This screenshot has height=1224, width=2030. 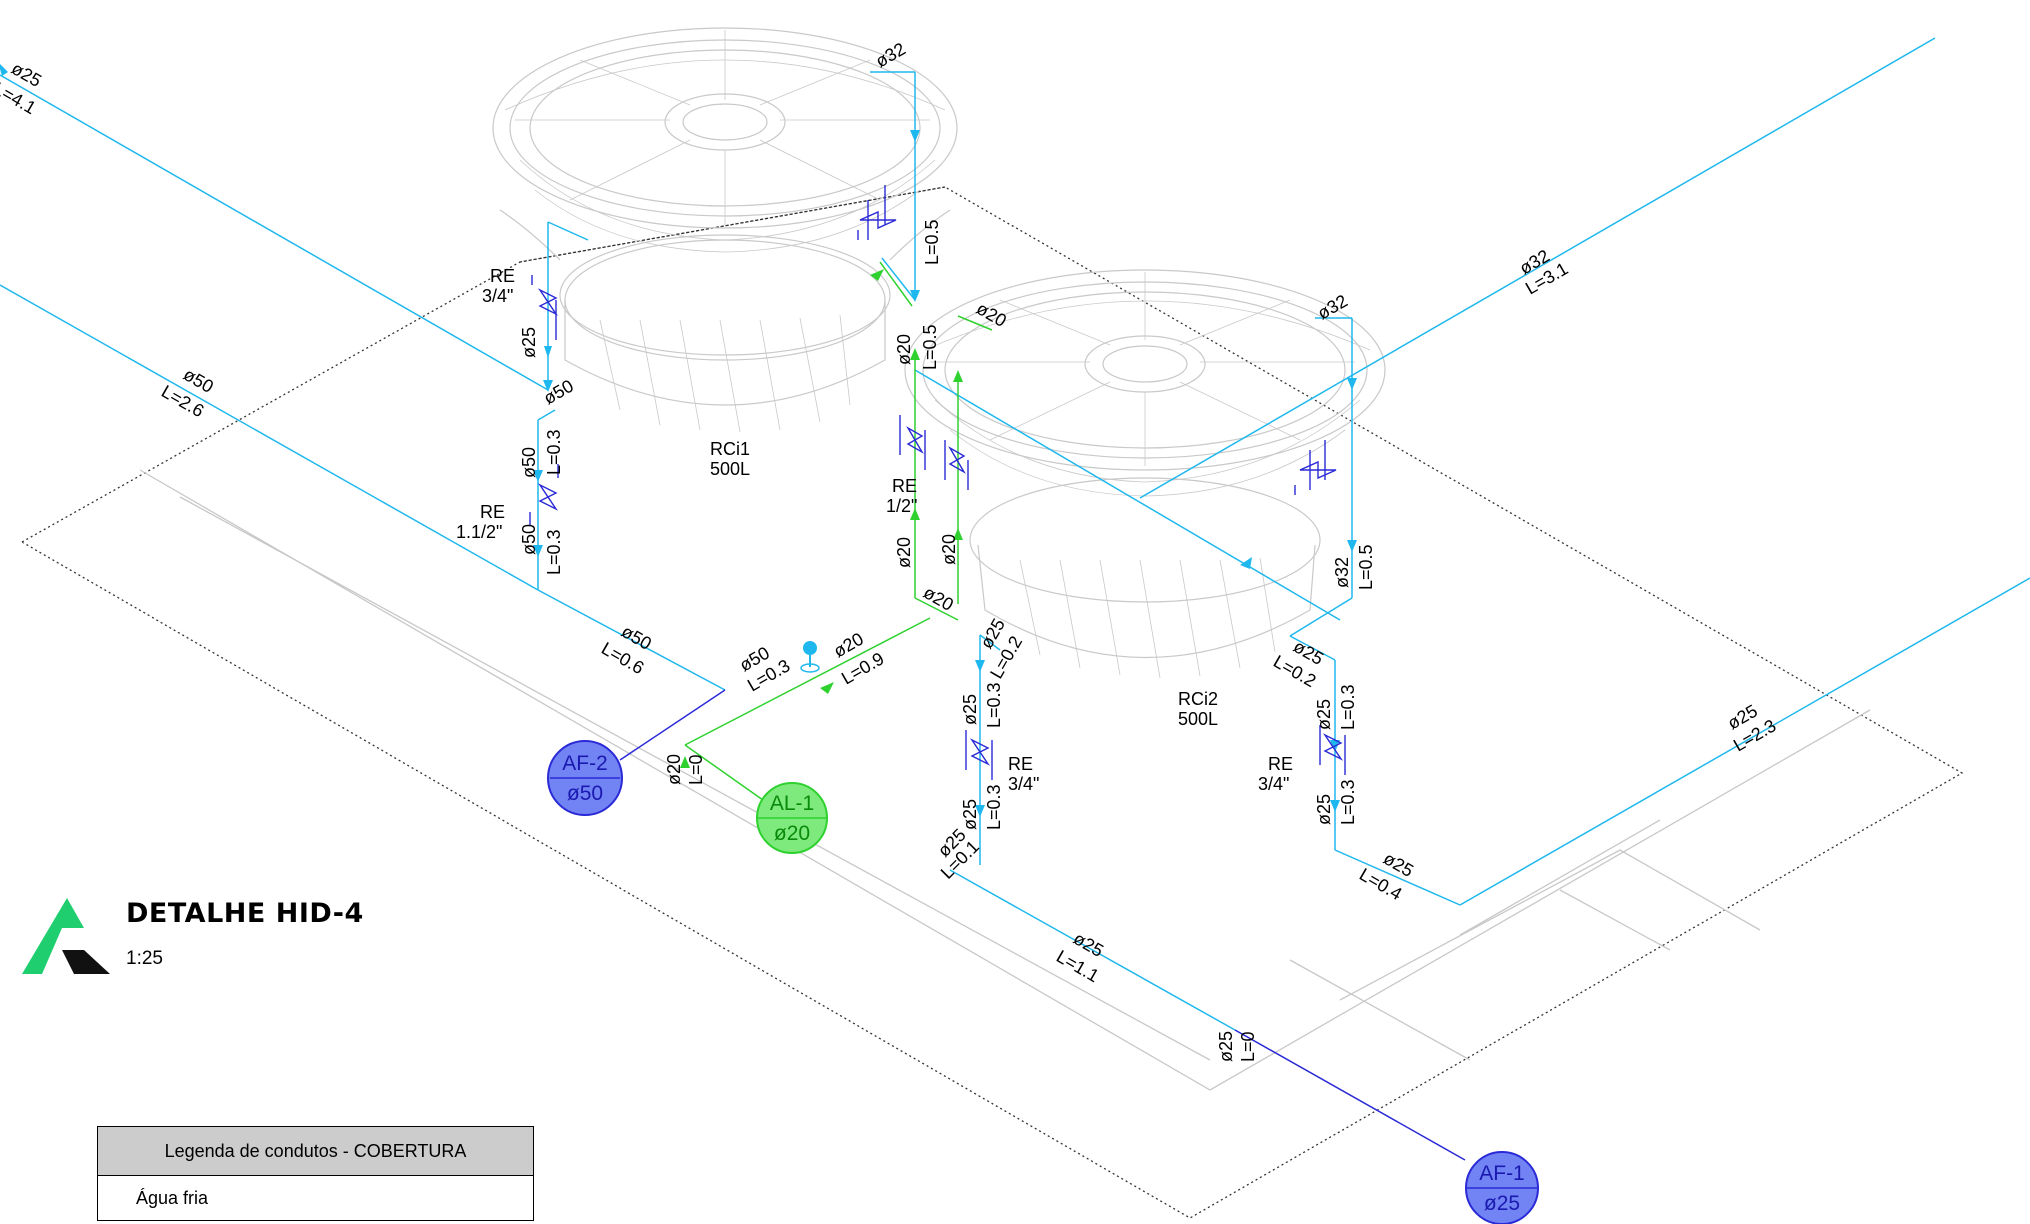 I want to click on legend-header: Legenda de condutos - COBERTURA, so click(x=315, y=1151).